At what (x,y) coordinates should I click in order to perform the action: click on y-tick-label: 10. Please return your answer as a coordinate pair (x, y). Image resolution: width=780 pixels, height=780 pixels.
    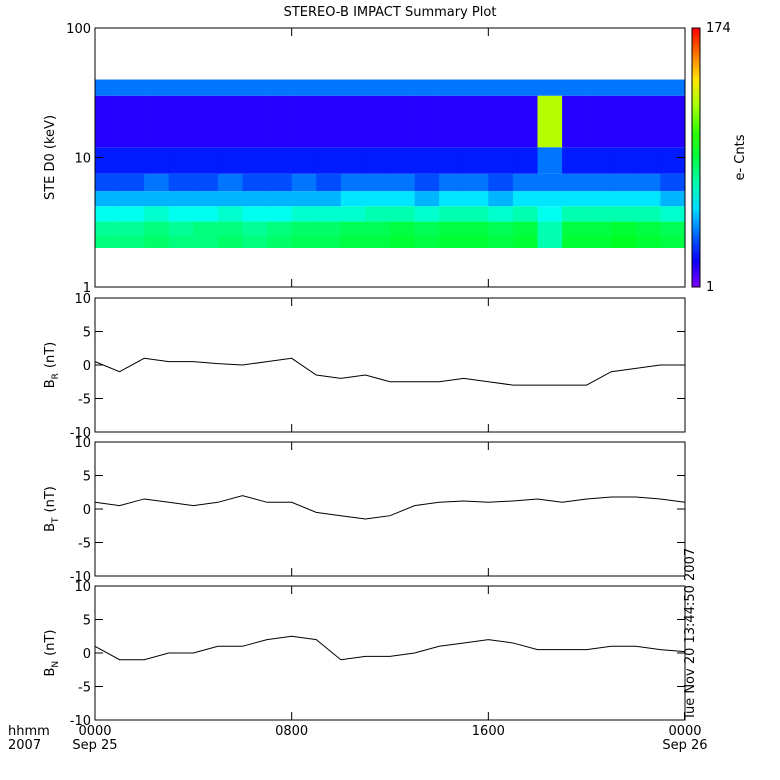
    Looking at the image, I should click on (82, 159).